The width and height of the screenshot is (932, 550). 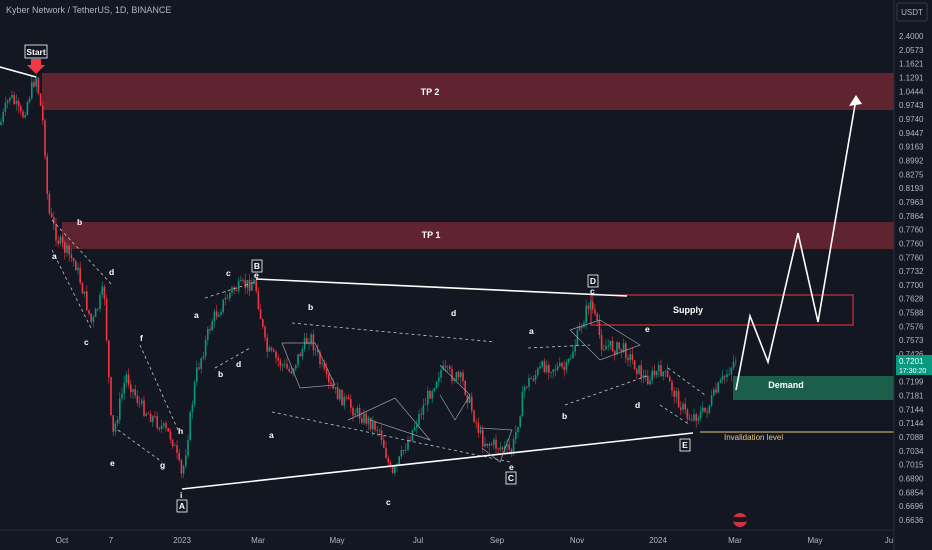 I want to click on price-tick-label: 0.8193, so click(x=911, y=188).